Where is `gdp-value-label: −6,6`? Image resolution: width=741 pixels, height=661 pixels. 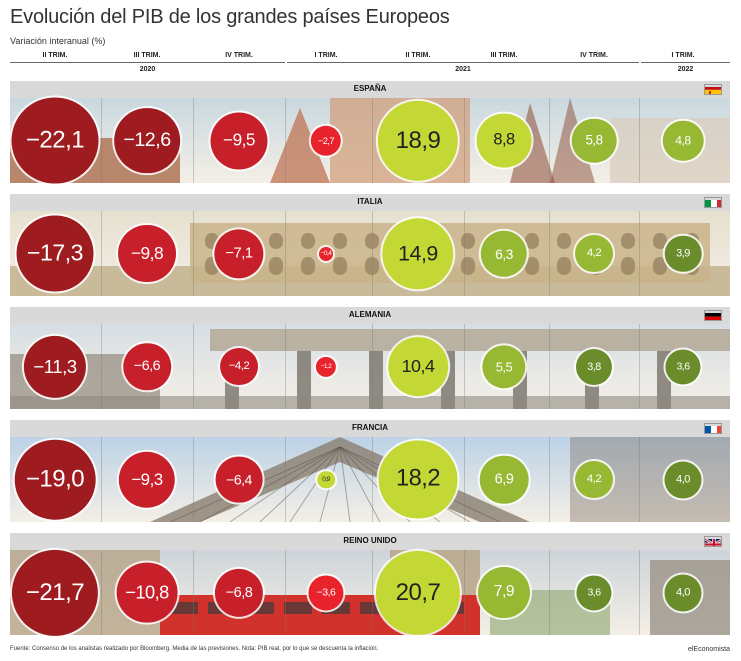
gdp-value-label: −6,6 is located at coordinates (147, 366).